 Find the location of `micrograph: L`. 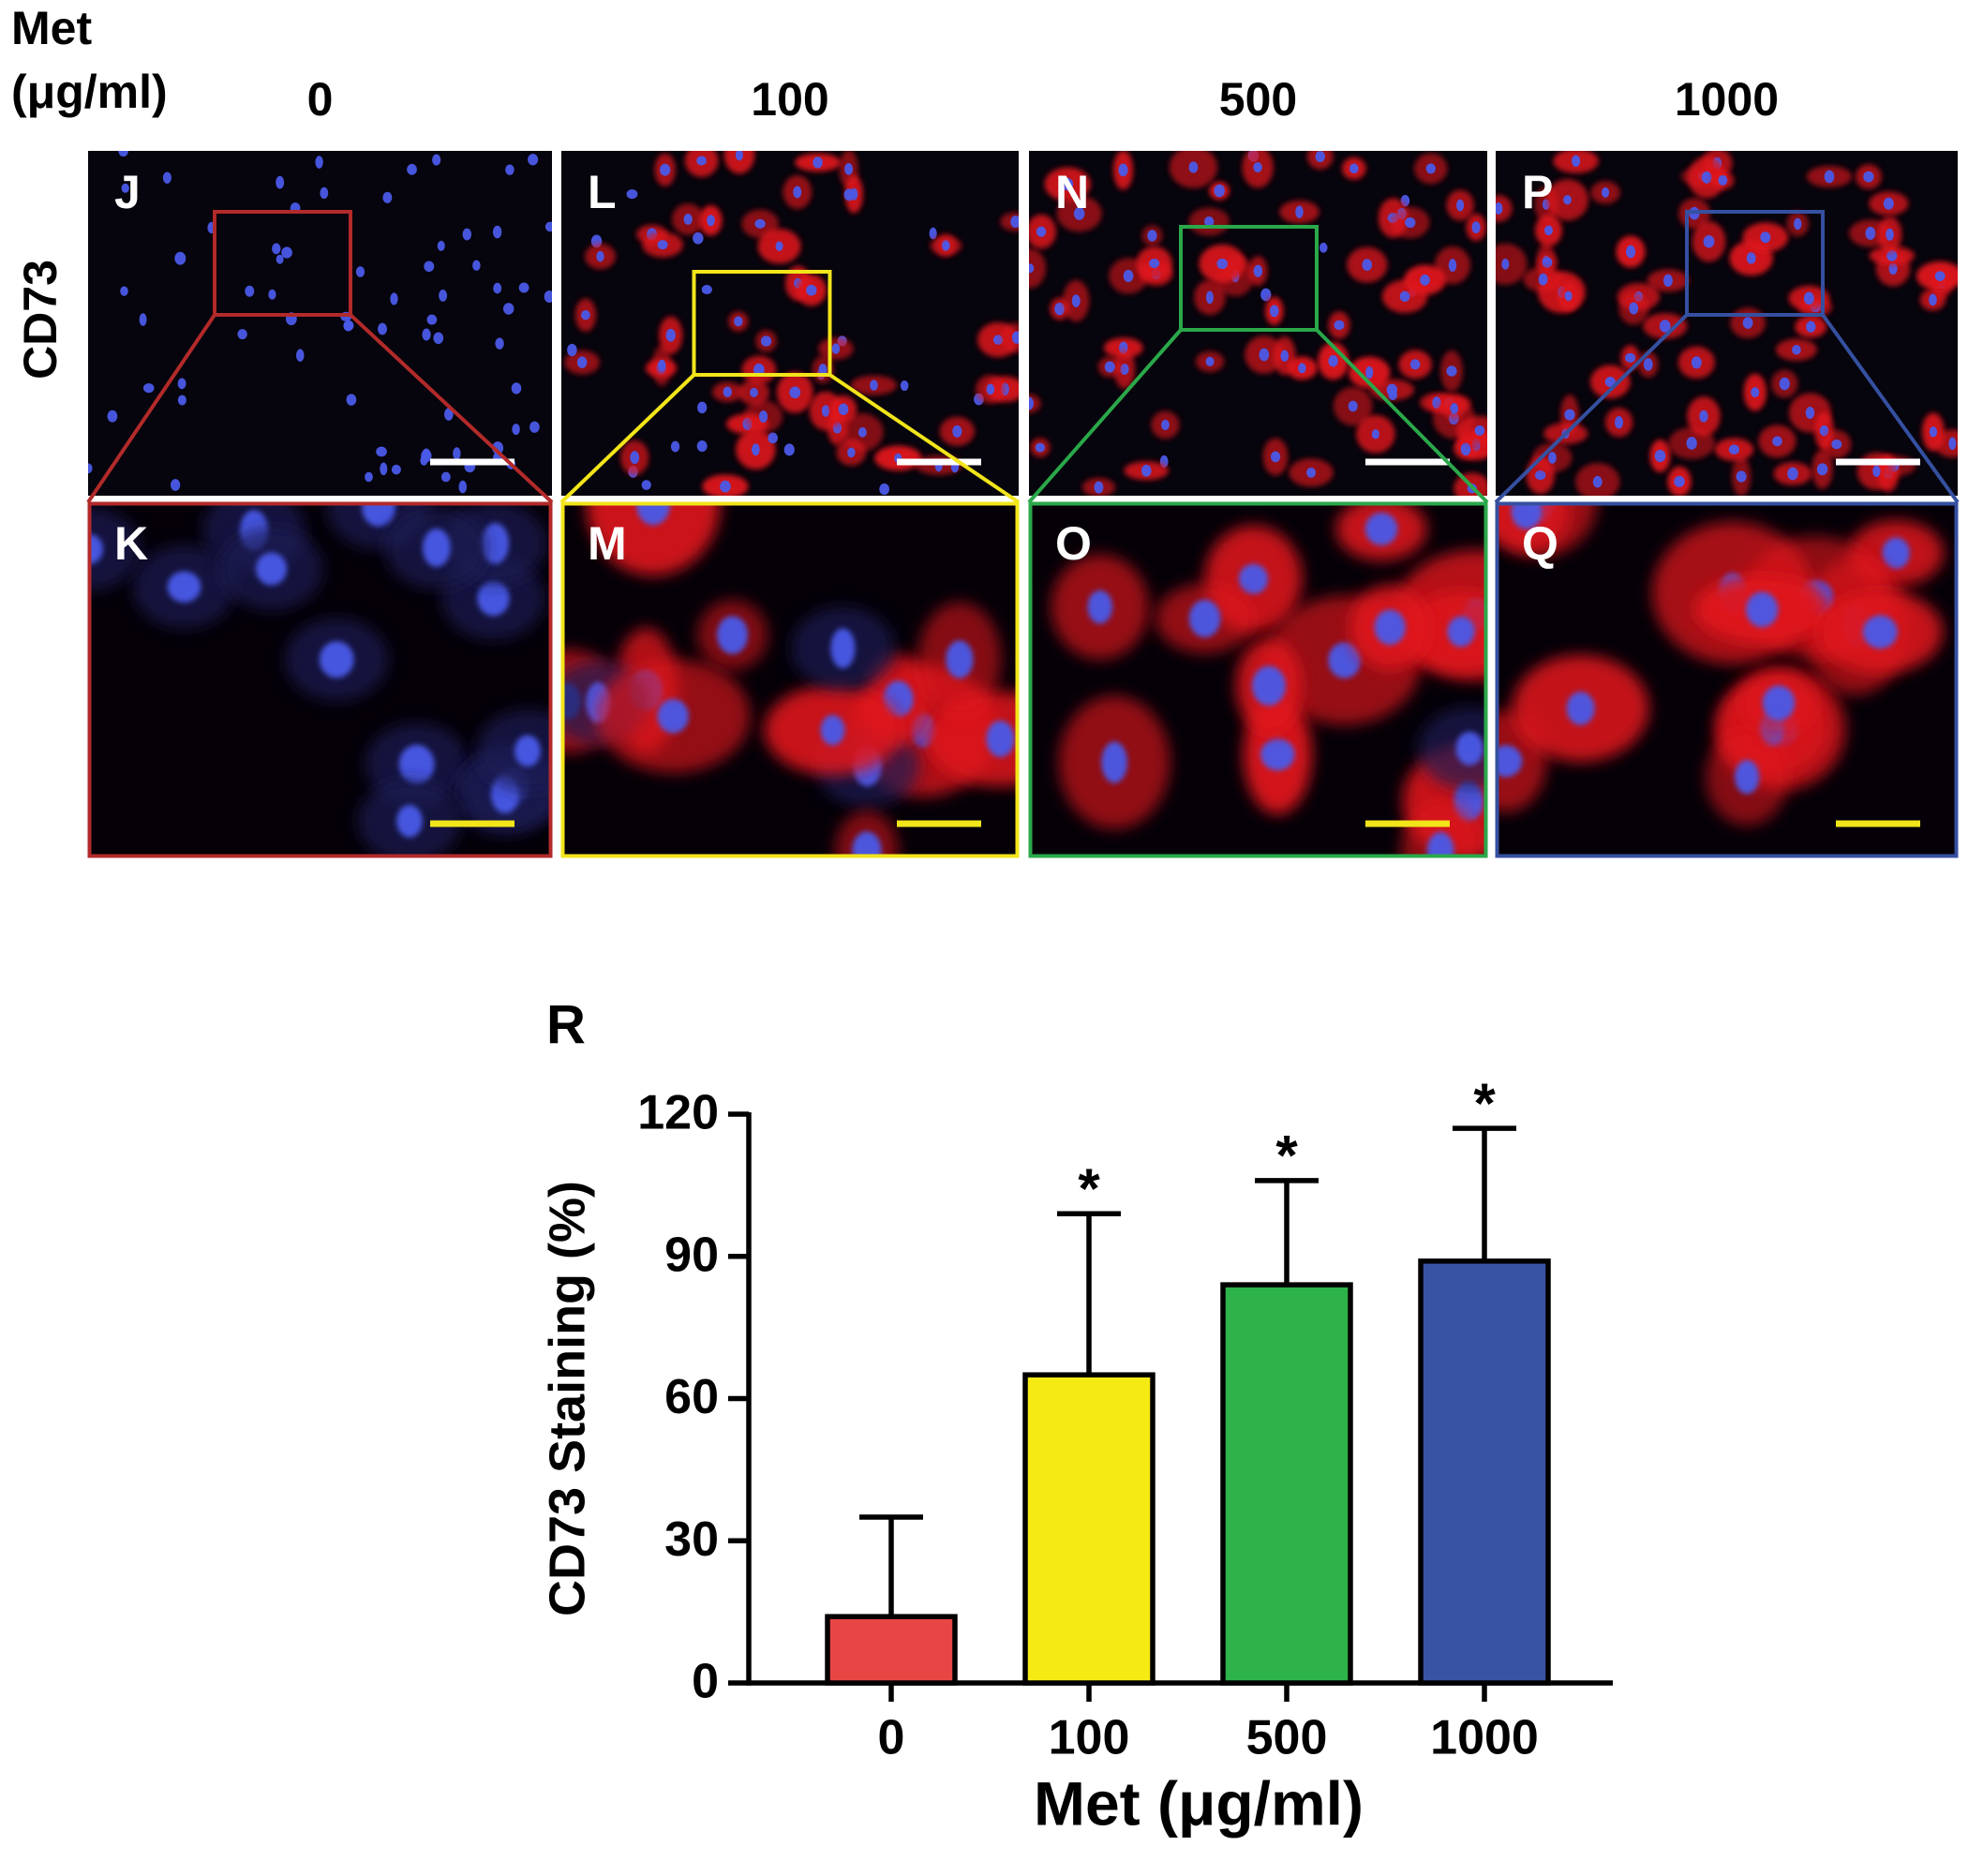

micrograph: L is located at coordinates (790, 323).